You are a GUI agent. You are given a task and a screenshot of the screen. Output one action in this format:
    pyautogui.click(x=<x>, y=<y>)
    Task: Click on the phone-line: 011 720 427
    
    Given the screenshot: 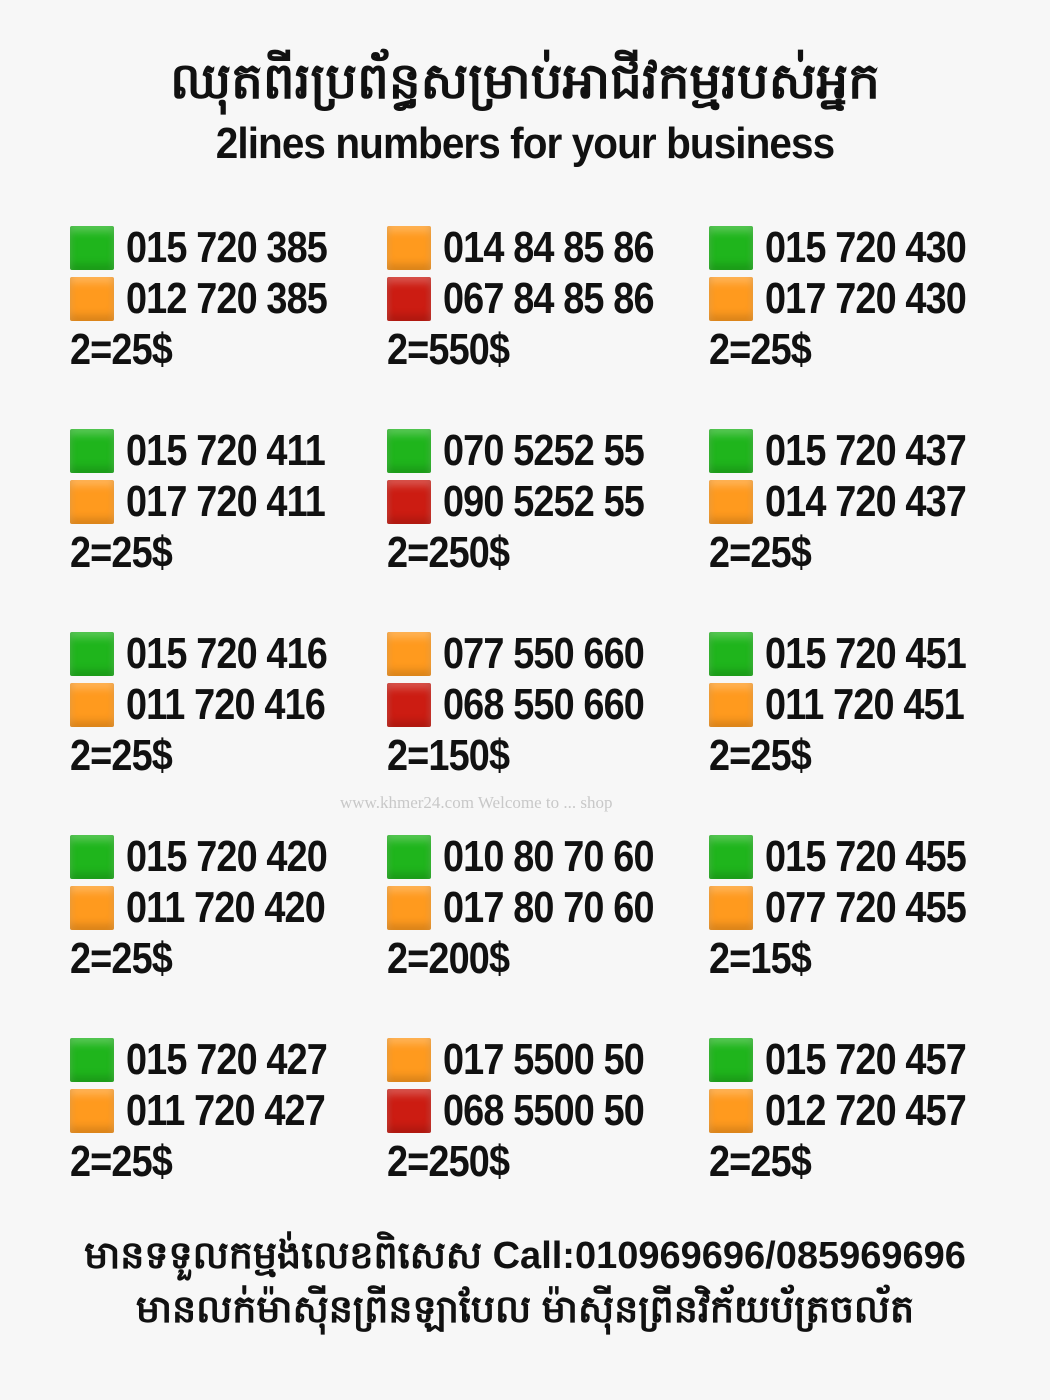 What is the action you would take?
    pyautogui.click(x=220, y=1110)
    